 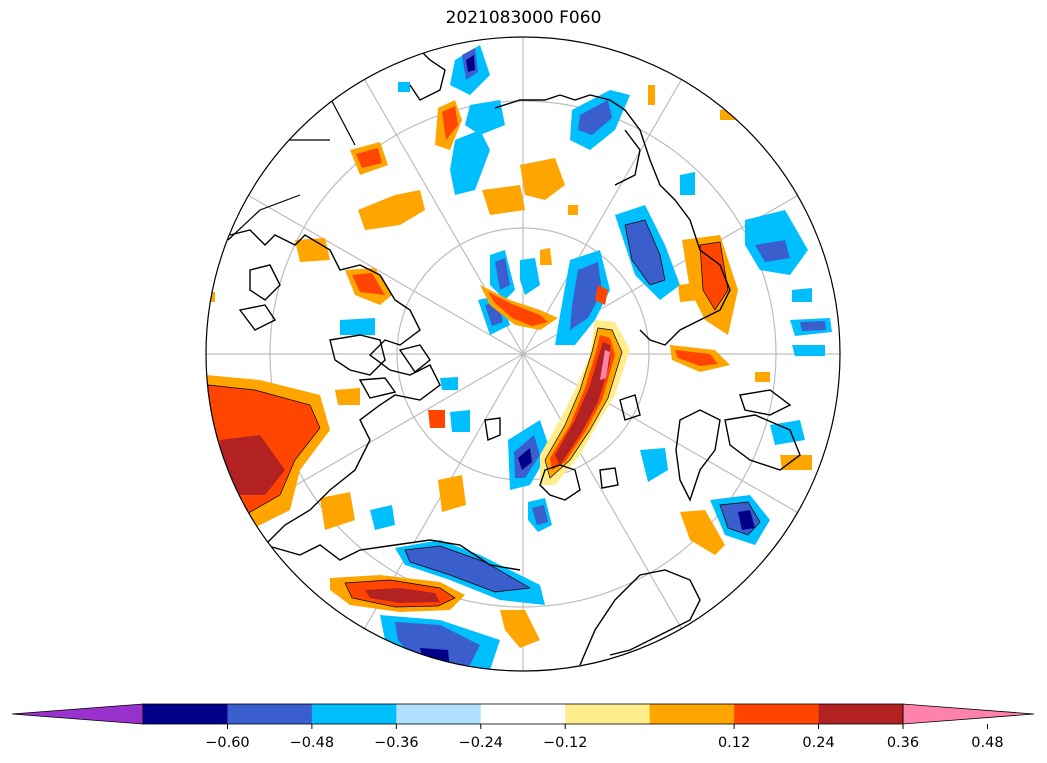 I want to click on colorbar-tick-label: −0.12, so click(x=565, y=743).